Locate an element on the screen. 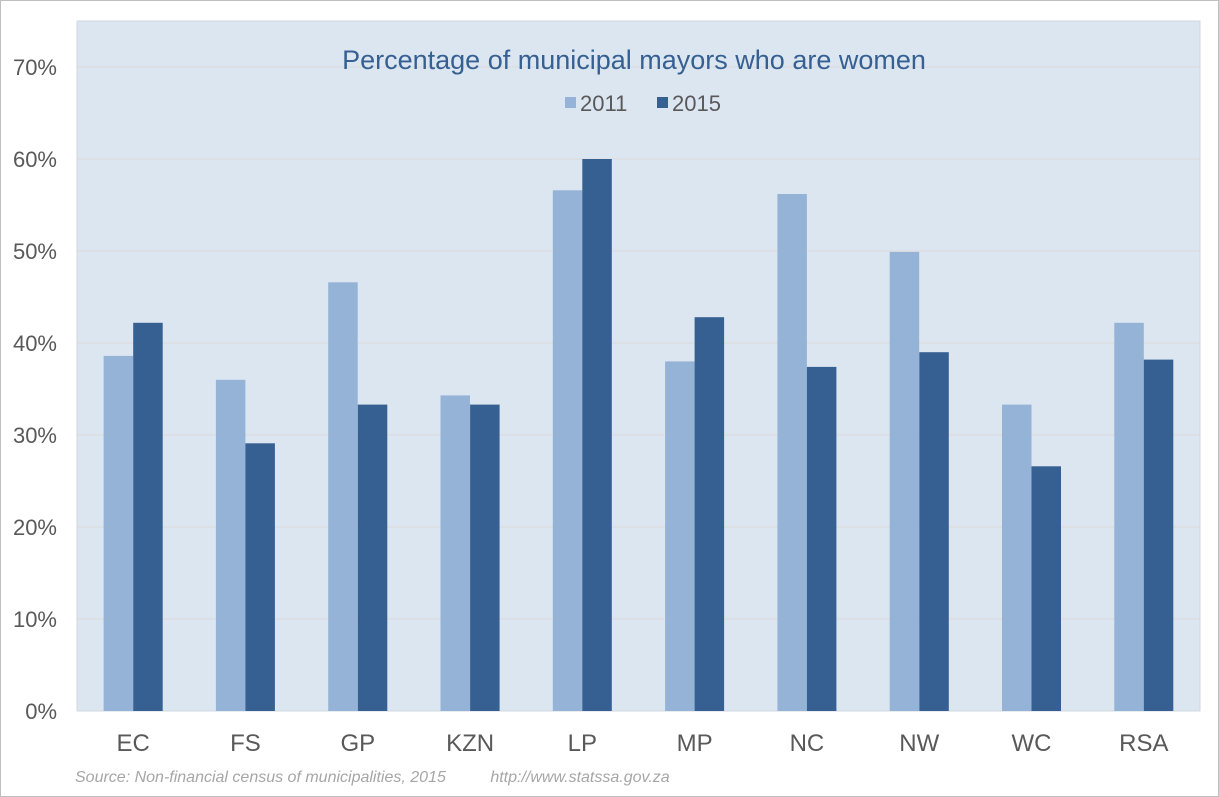 This screenshot has width=1219, height=797. bar-kzn-2011 is located at coordinates (455, 553).